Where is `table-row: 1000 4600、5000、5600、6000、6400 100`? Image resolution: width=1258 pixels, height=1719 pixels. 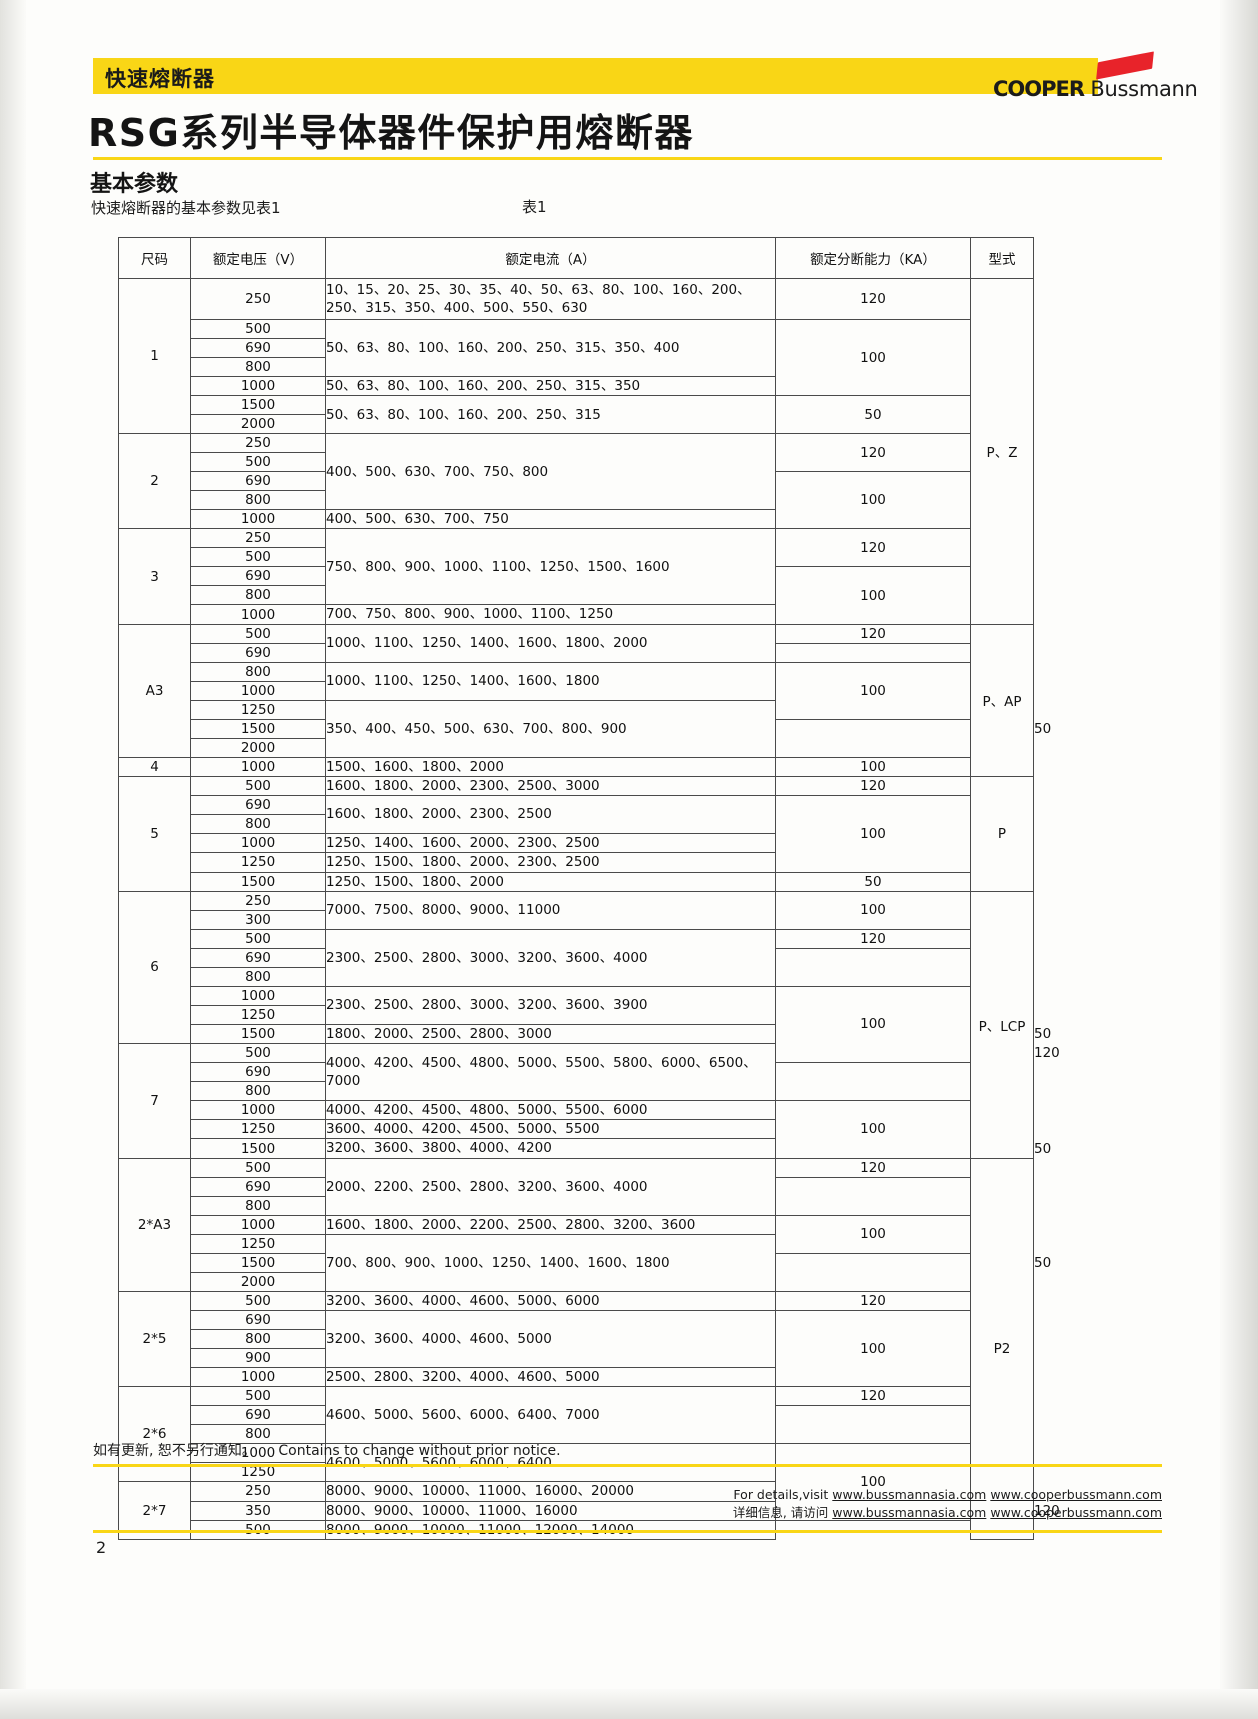
table-row: 1000 4600、5000、5600、6000、6400 100 is located at coordinates (576, 1482).